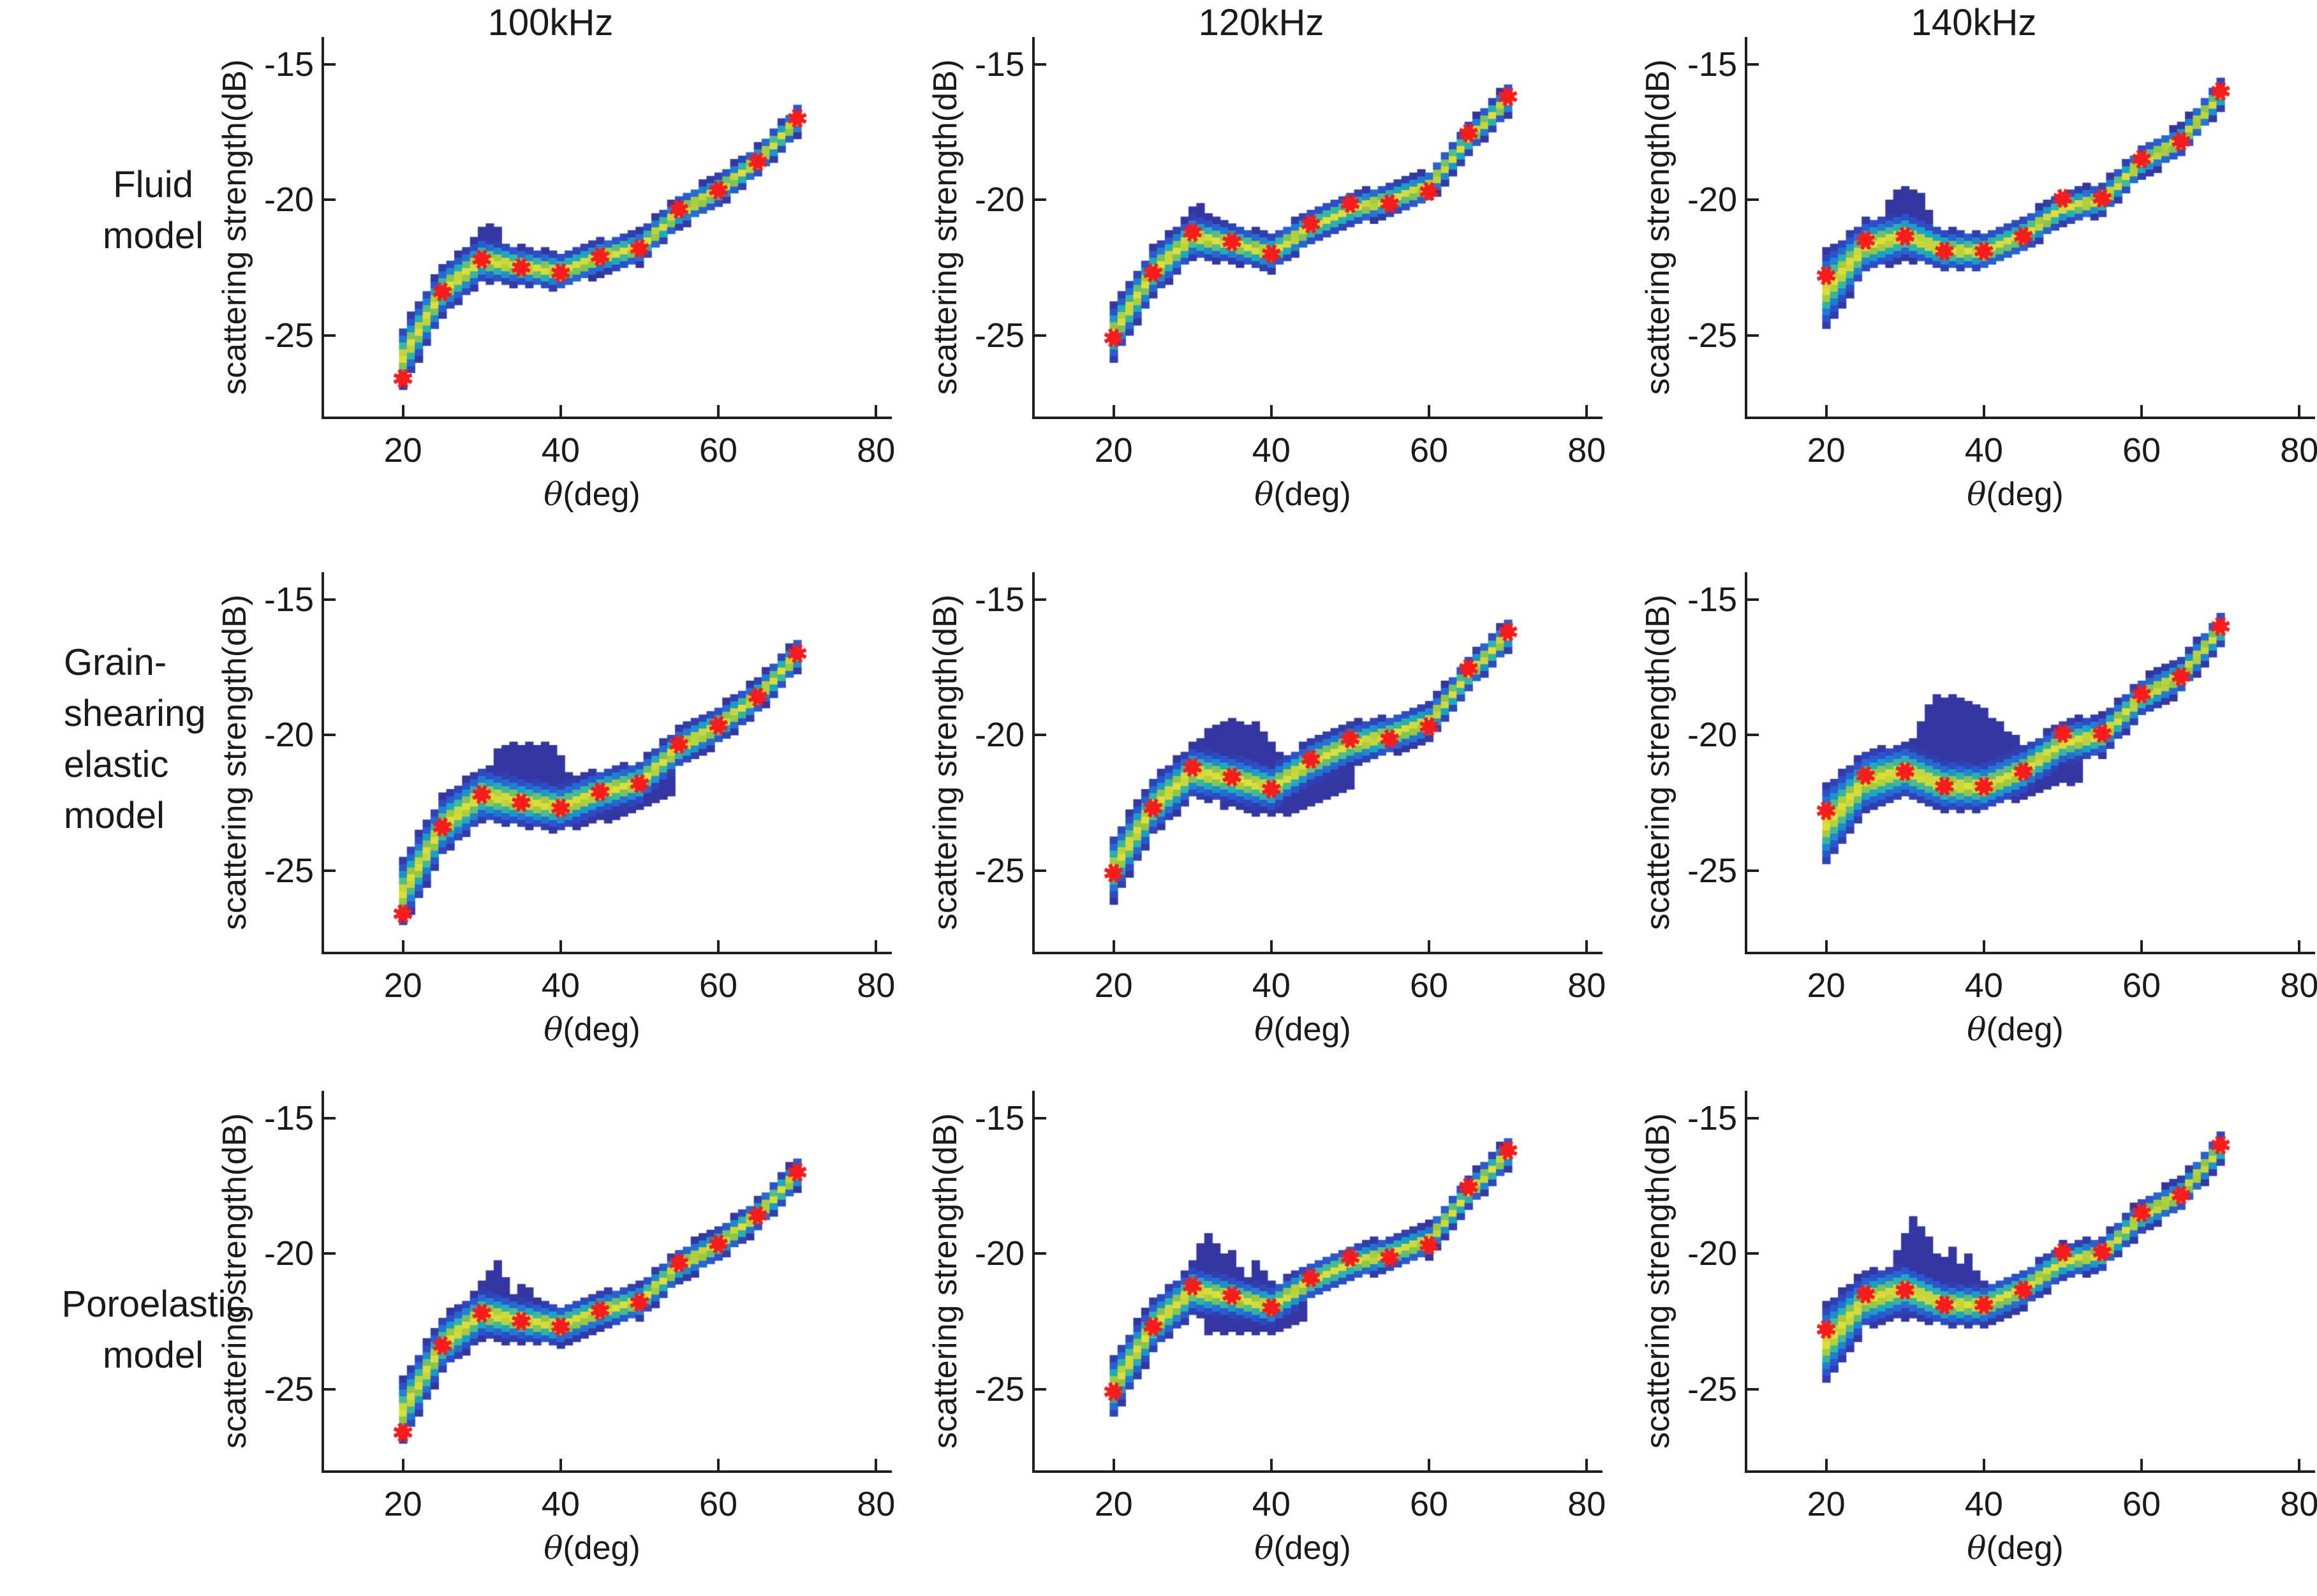  What do you see at coordinates (550, 22) in the screenshot?
I see `col-title: 100kHz` at bounding box center [550, 22].